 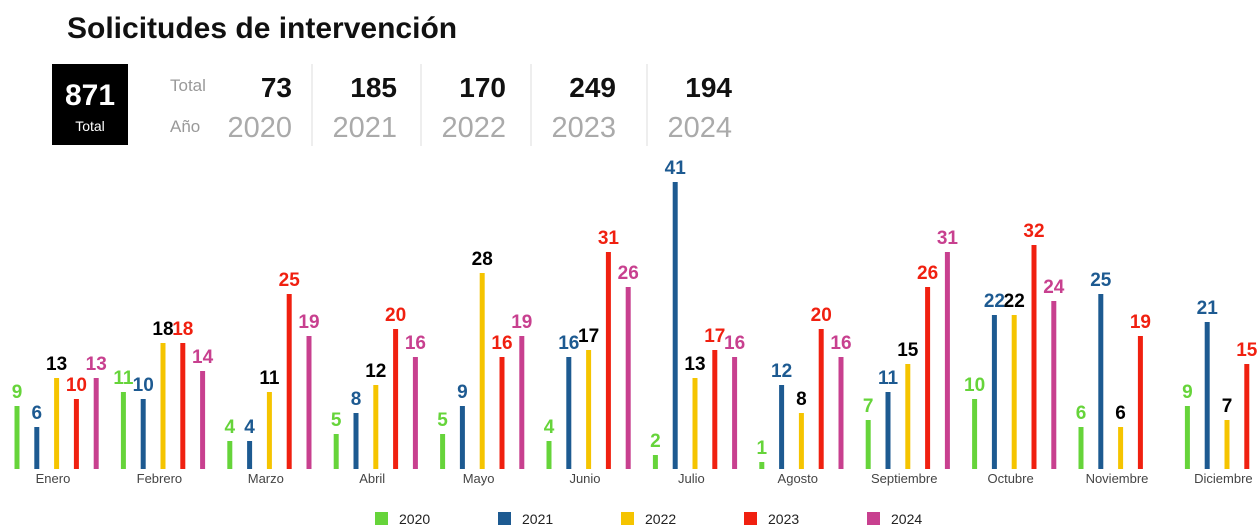 What do you see at coordinates (584, 478) in the screenshot?
I see `x-tick-label: Junio` at bounding box center [584, 478].